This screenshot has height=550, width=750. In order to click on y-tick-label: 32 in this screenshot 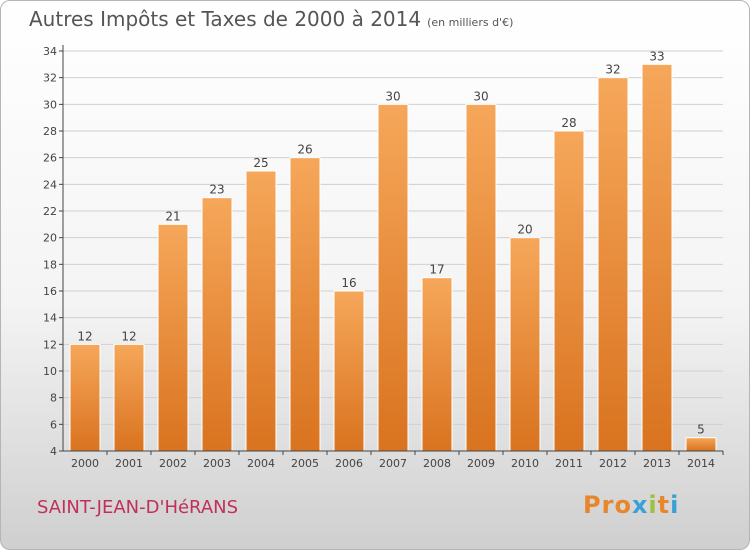, I will do `click(50, 78)`.